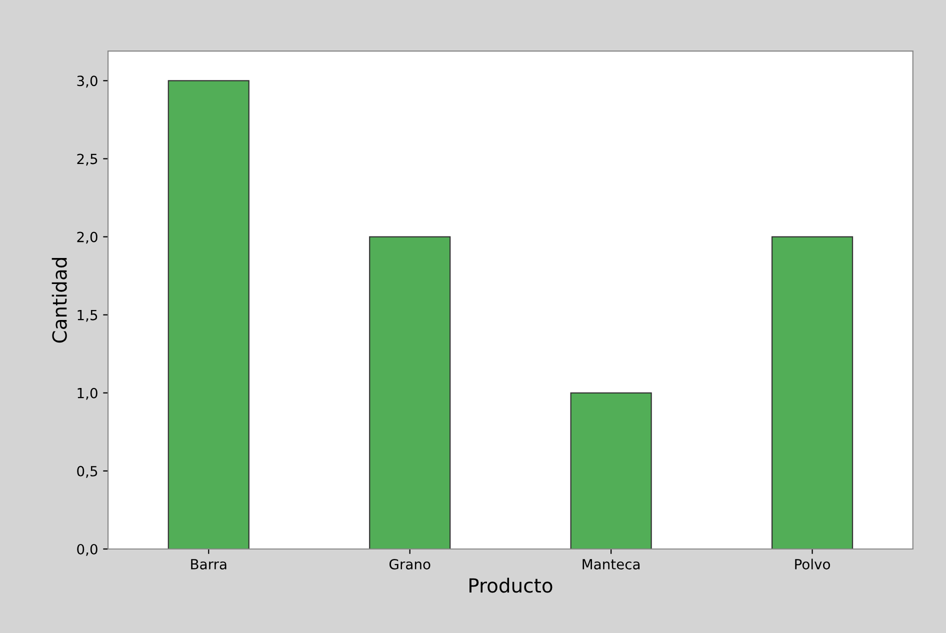 The width and height of the screenshot is (946, 633). I want to click on y-tick-label: 3,0, so click(87, 82).